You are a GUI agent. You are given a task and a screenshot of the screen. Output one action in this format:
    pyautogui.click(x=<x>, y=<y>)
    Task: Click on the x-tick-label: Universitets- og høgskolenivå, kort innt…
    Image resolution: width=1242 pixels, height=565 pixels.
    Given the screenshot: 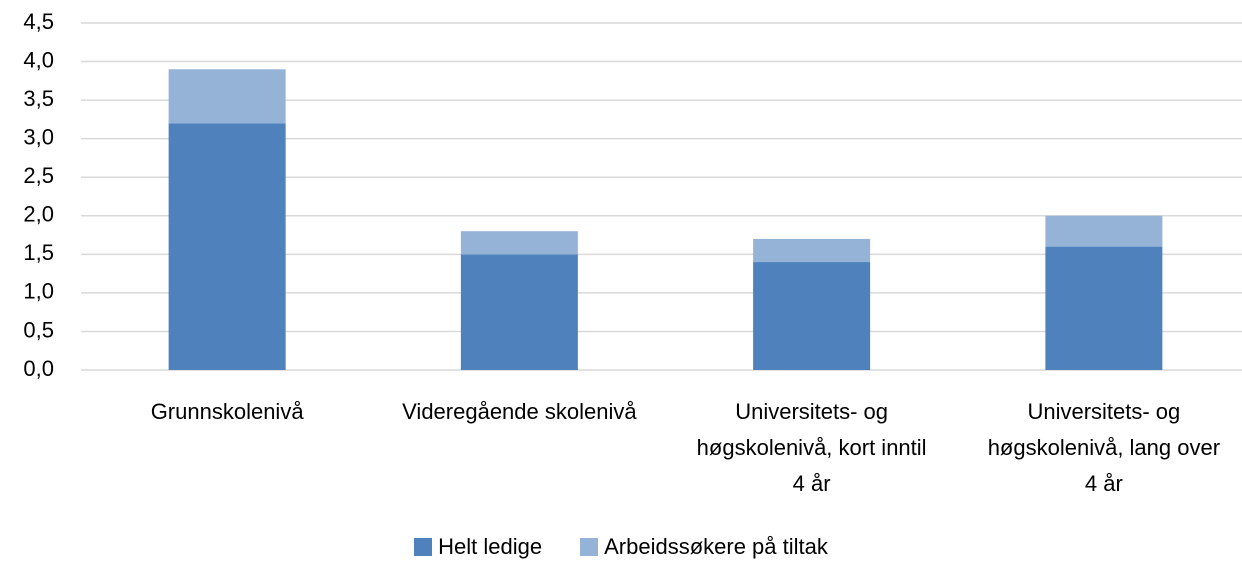 What is the action you would take?
    pyautogui.click(x=811, y=447)
    